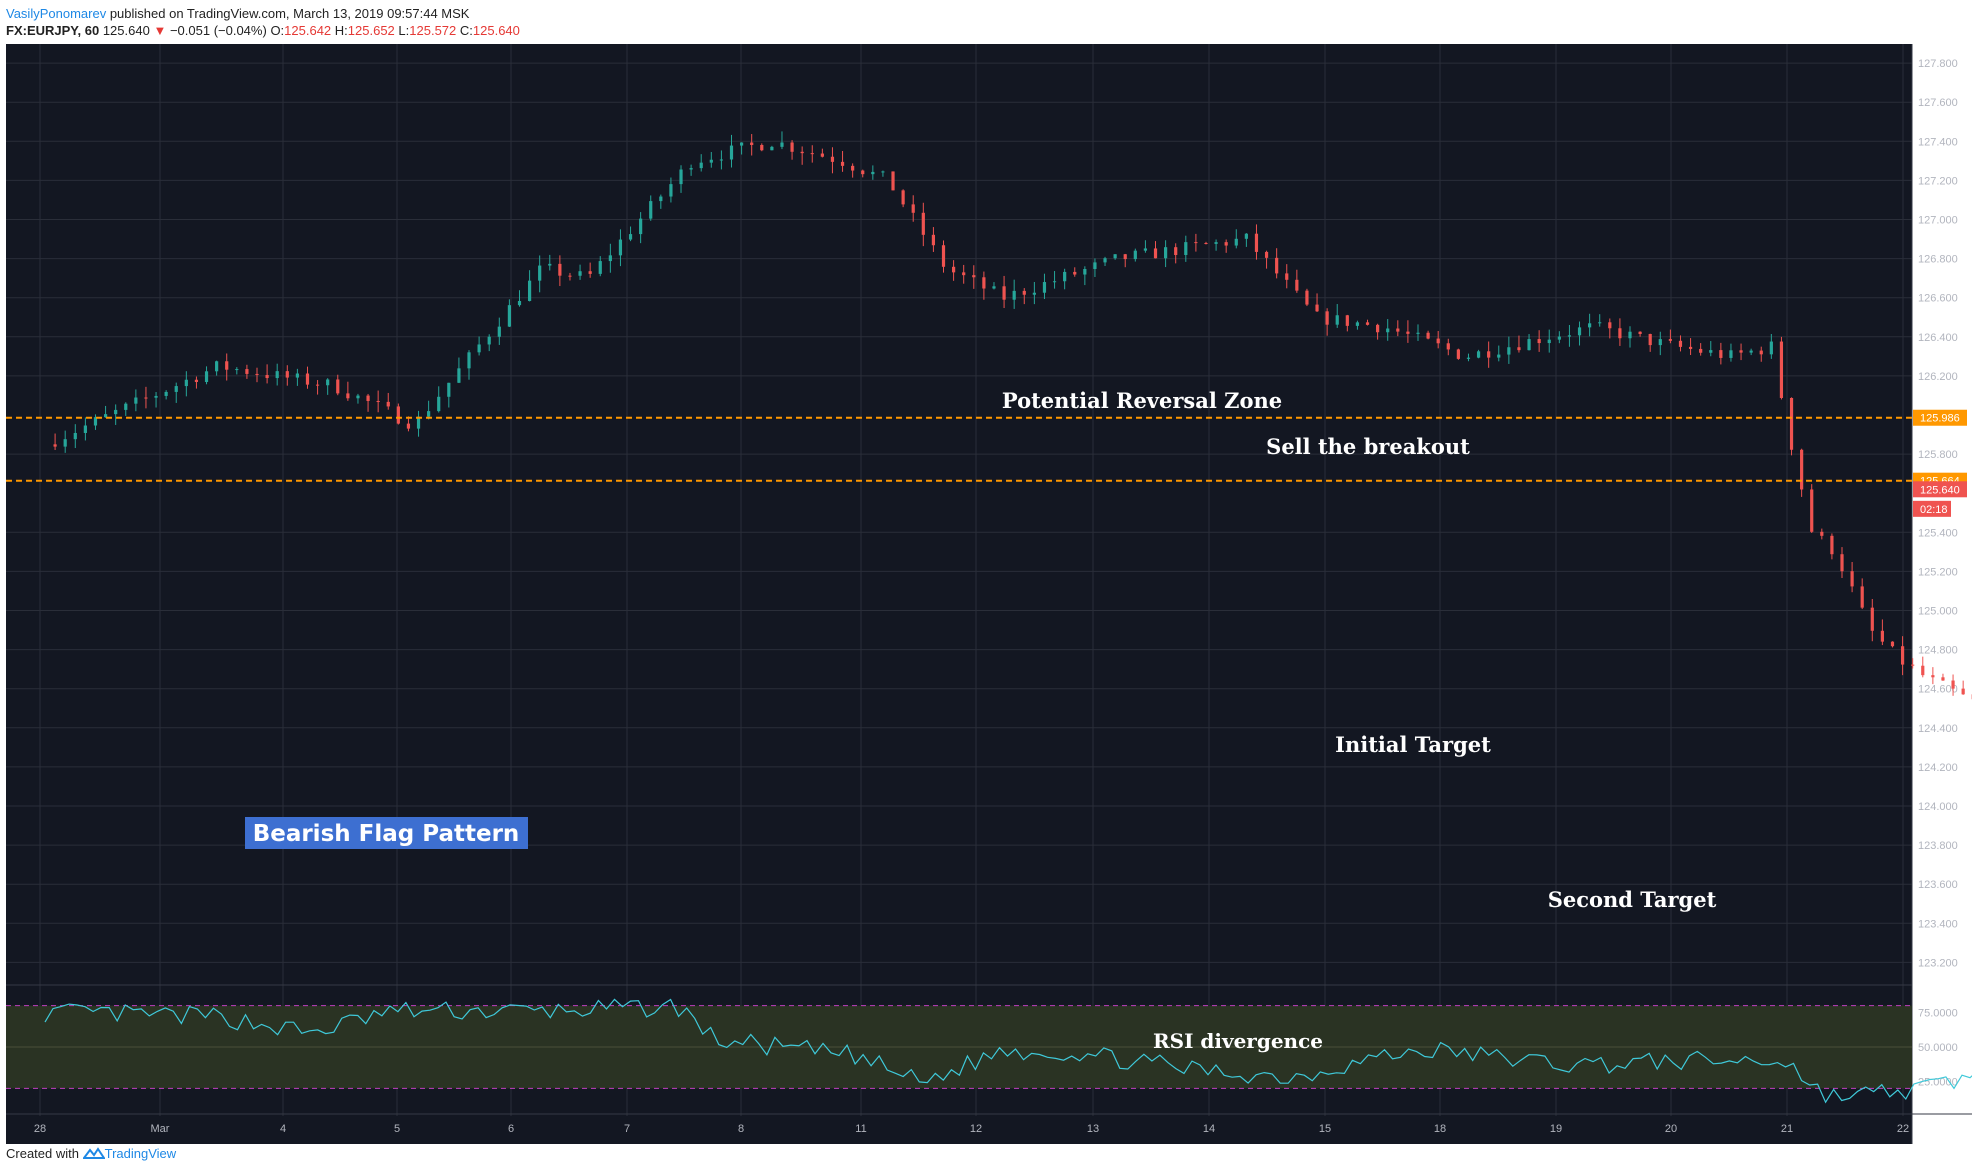 The height and width of the screenshot is (1172, 1972). I want to click on rsi-tick-label: 50.0000, so click(1938, 1048).